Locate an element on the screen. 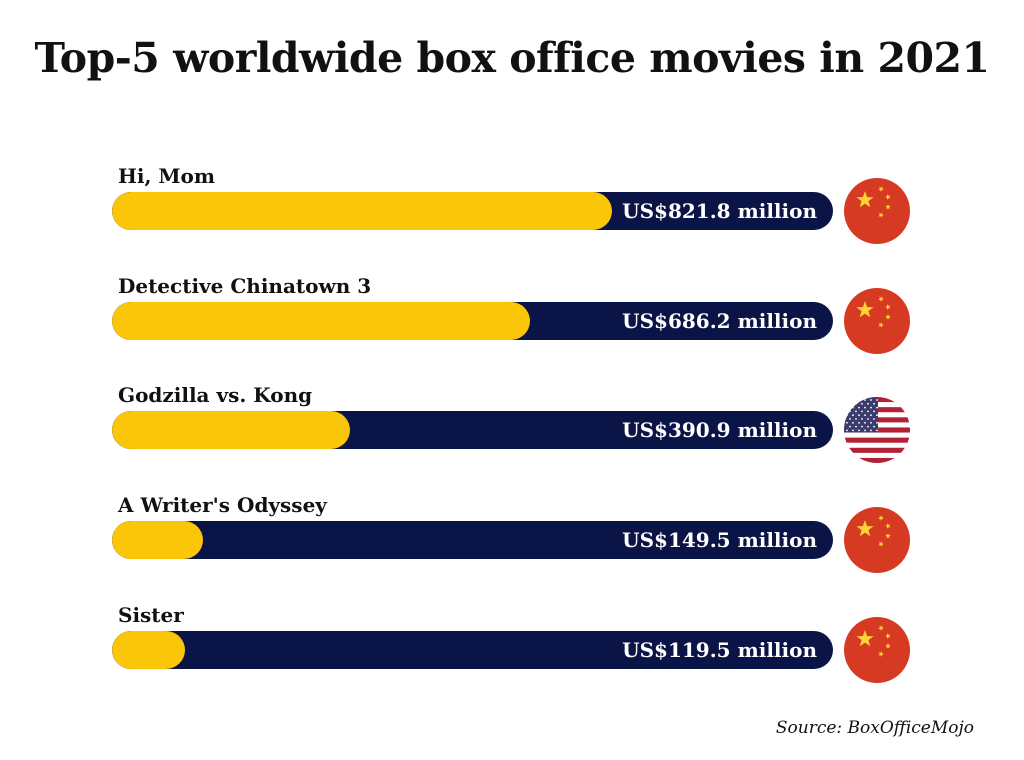 The width and height of the screenshot is (1024, 760). bar-track: US$821.8 million is located at coordinates (472, 211).